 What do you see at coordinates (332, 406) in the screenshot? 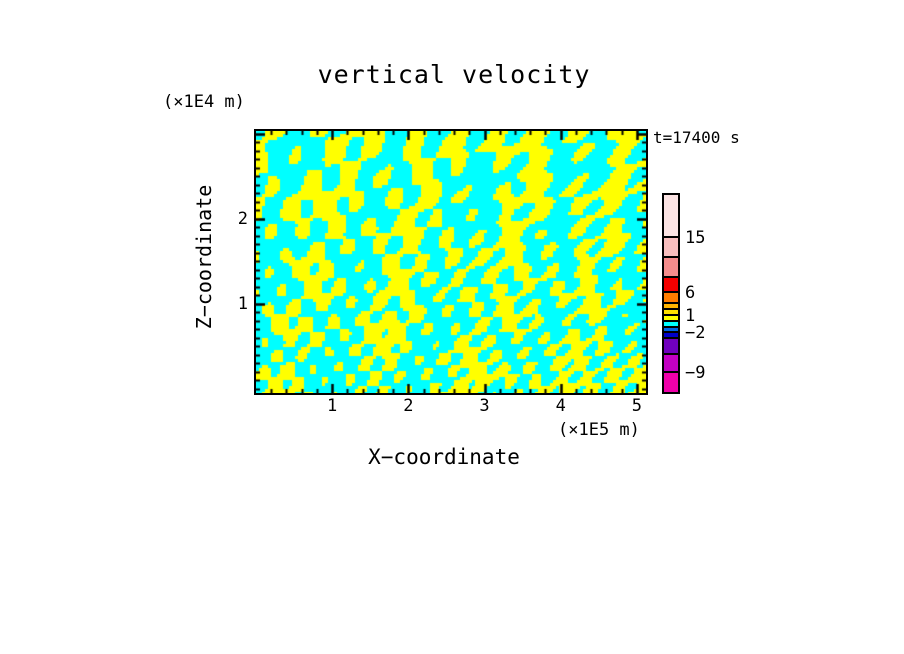
I see `x-tick-label: 1` at bounding box center [332, 406].